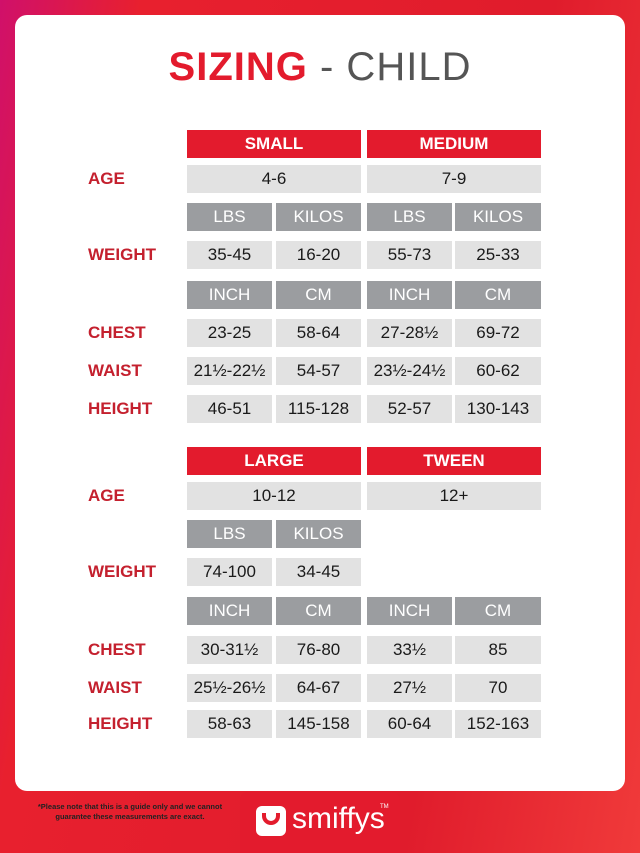  I want to click on measure-cell: 145-158, so click(318, 724).